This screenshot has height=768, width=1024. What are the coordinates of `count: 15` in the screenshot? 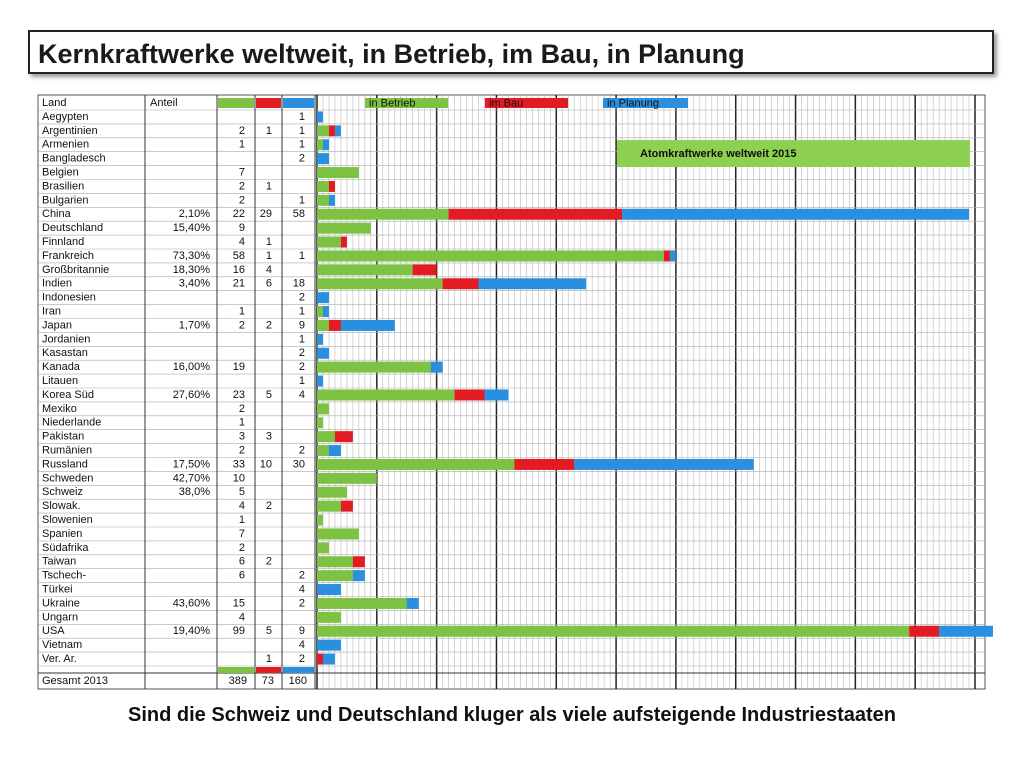 It's located at (239, 603).